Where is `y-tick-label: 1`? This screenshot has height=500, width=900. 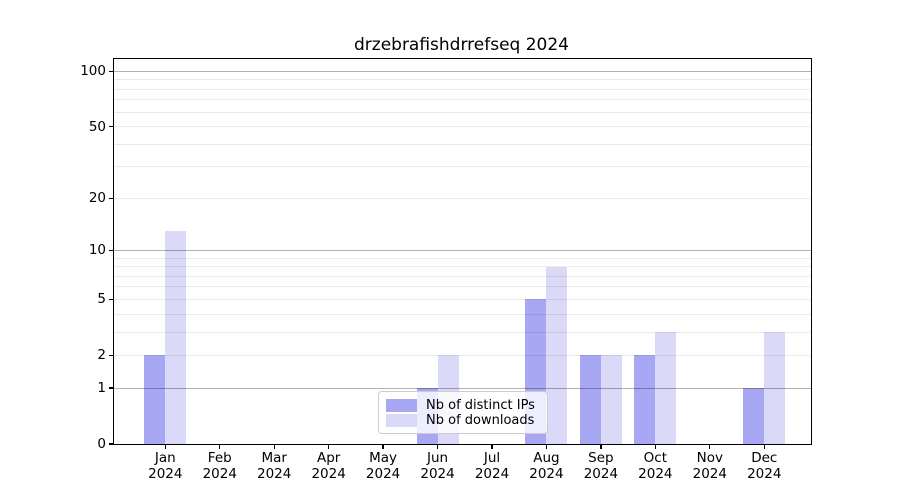
y-tick-label: 1 is located at coordinates (101, 388).